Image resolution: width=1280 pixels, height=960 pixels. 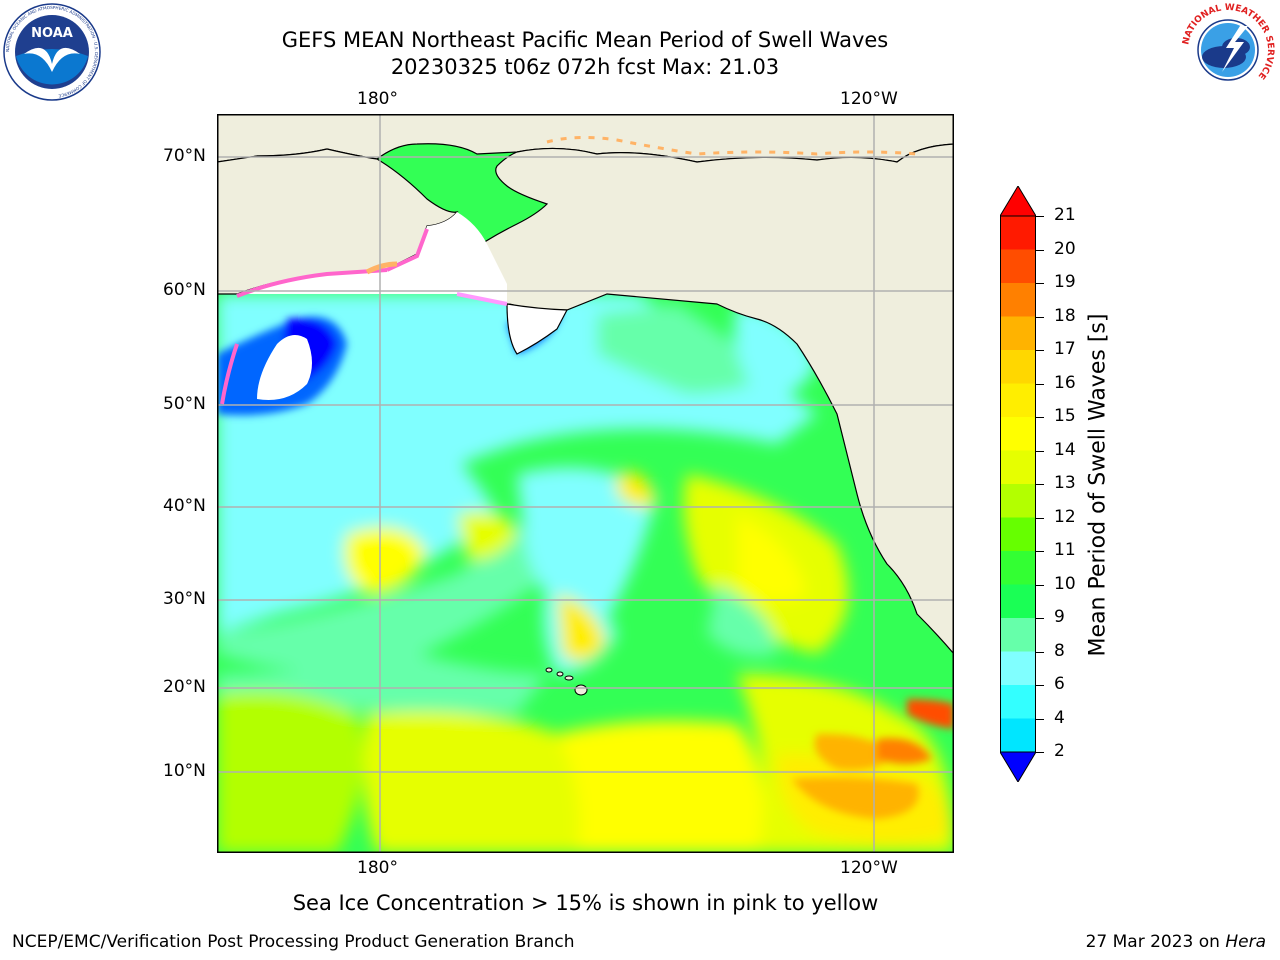 What do you see at coordinates (1059, 650) in the screenshot?
I see `colorbar-tick-label: 8` at bounding box center [1059, 650].